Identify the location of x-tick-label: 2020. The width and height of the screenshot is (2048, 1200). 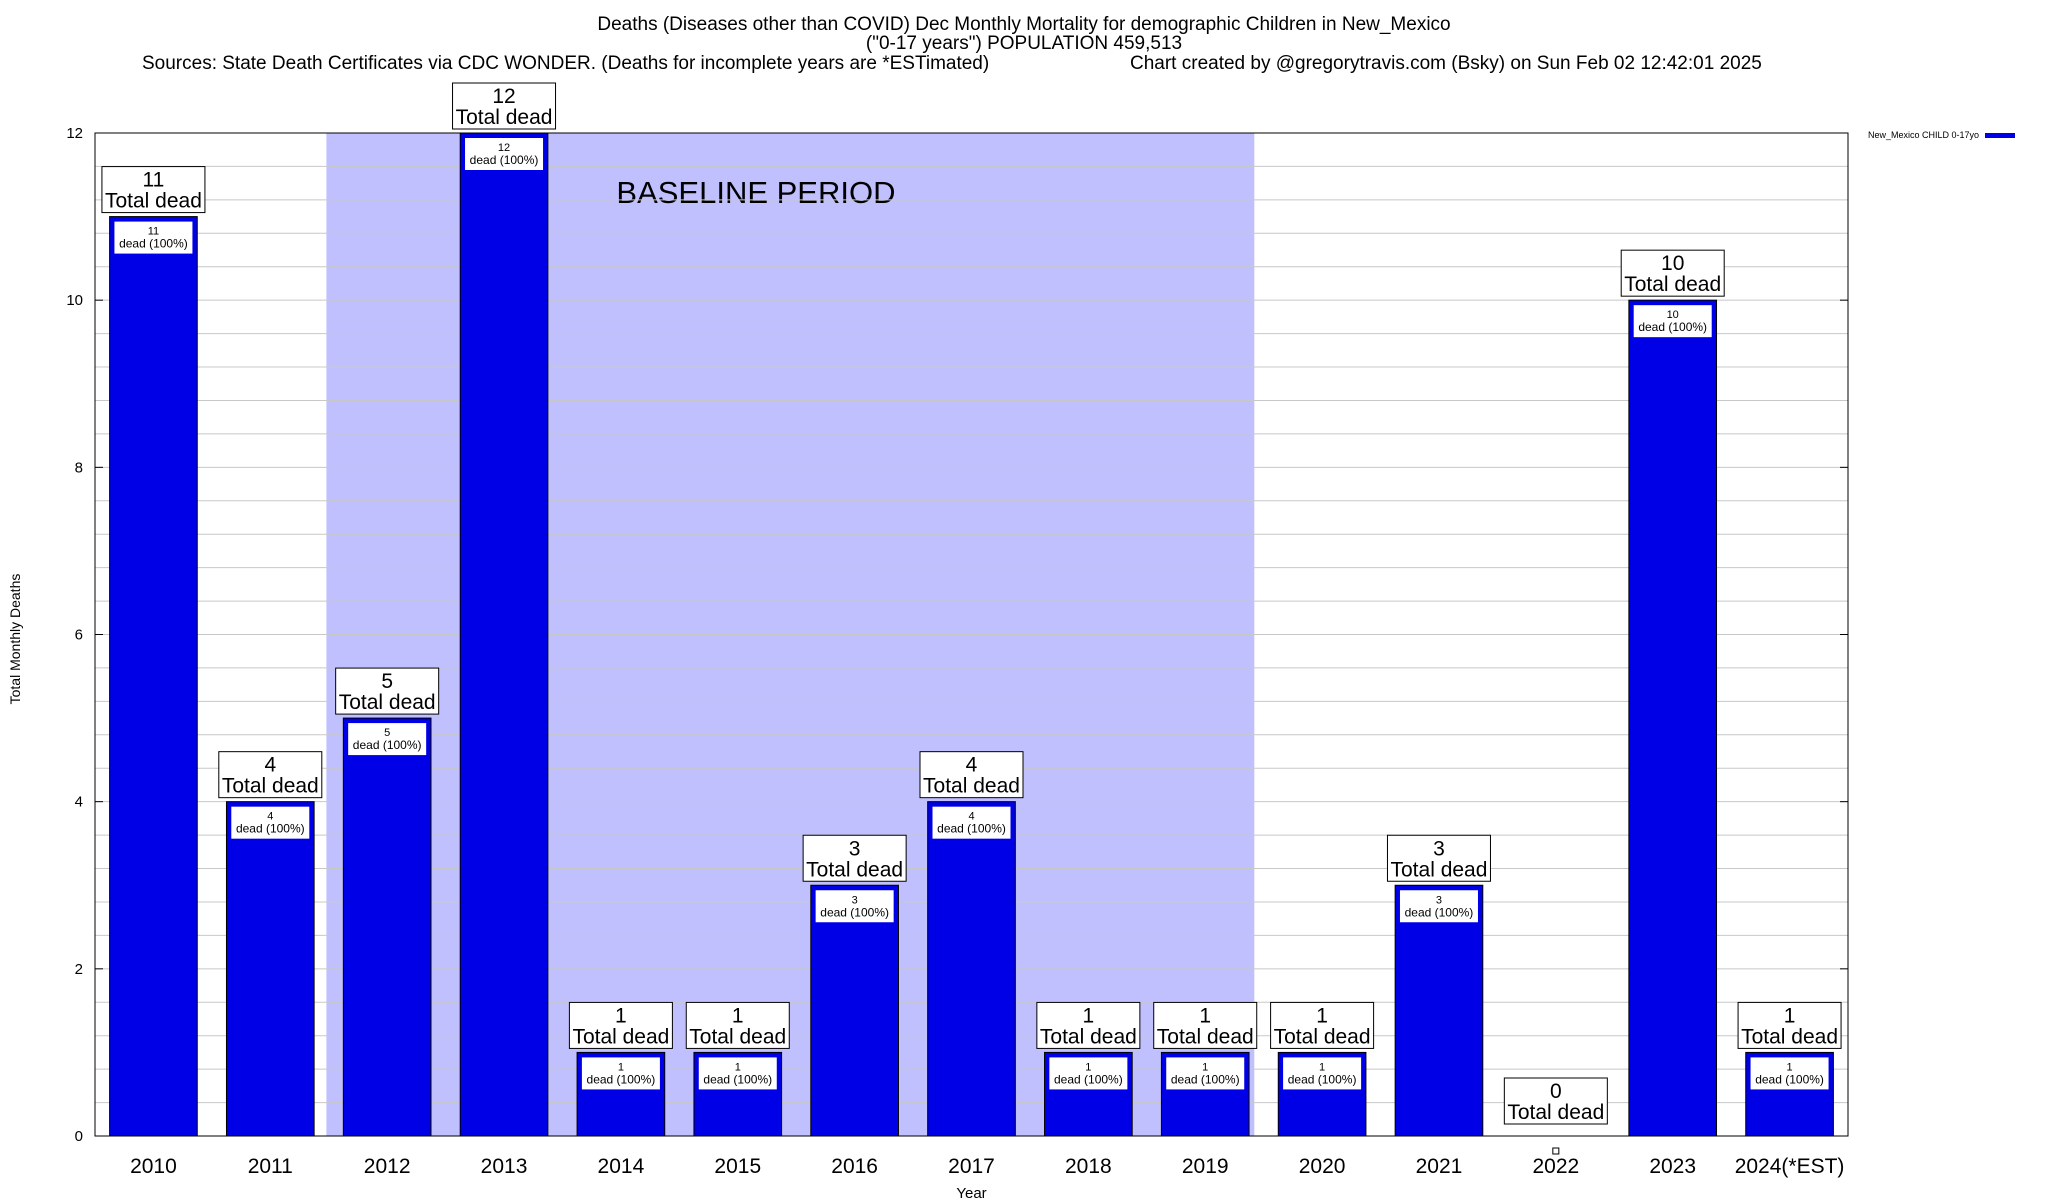
(1322, 1166).